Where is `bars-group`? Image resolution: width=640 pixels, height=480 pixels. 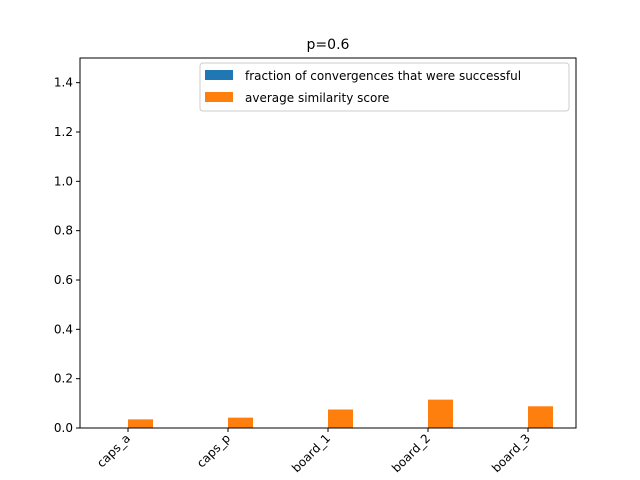 bars-group is located at coordinates (340, 413).